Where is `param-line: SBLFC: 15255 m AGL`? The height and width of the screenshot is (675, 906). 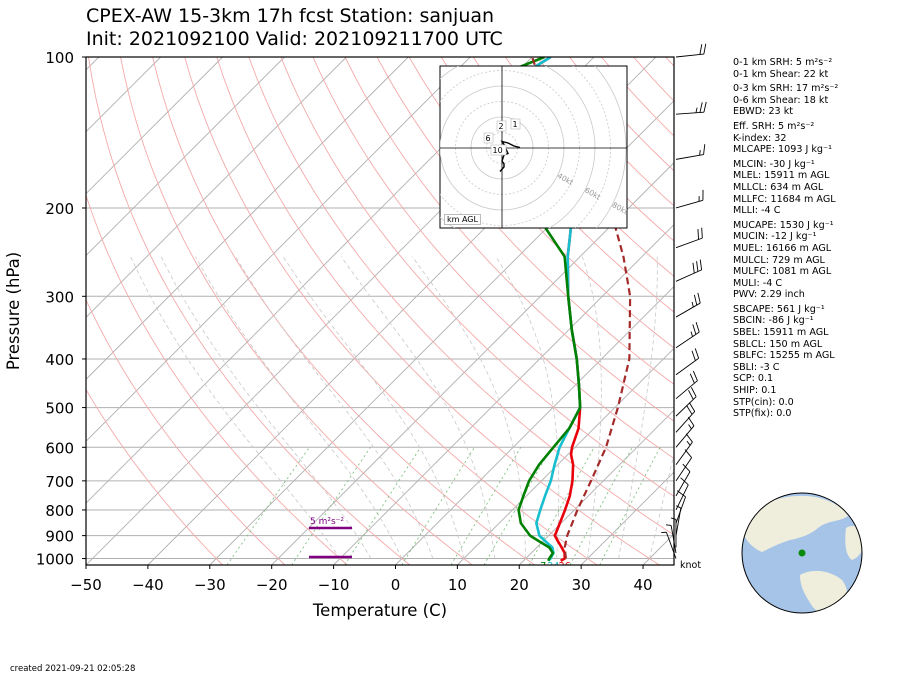 param-line: SBLFC: 15255 m AGL is located at coordinates (784, 356).